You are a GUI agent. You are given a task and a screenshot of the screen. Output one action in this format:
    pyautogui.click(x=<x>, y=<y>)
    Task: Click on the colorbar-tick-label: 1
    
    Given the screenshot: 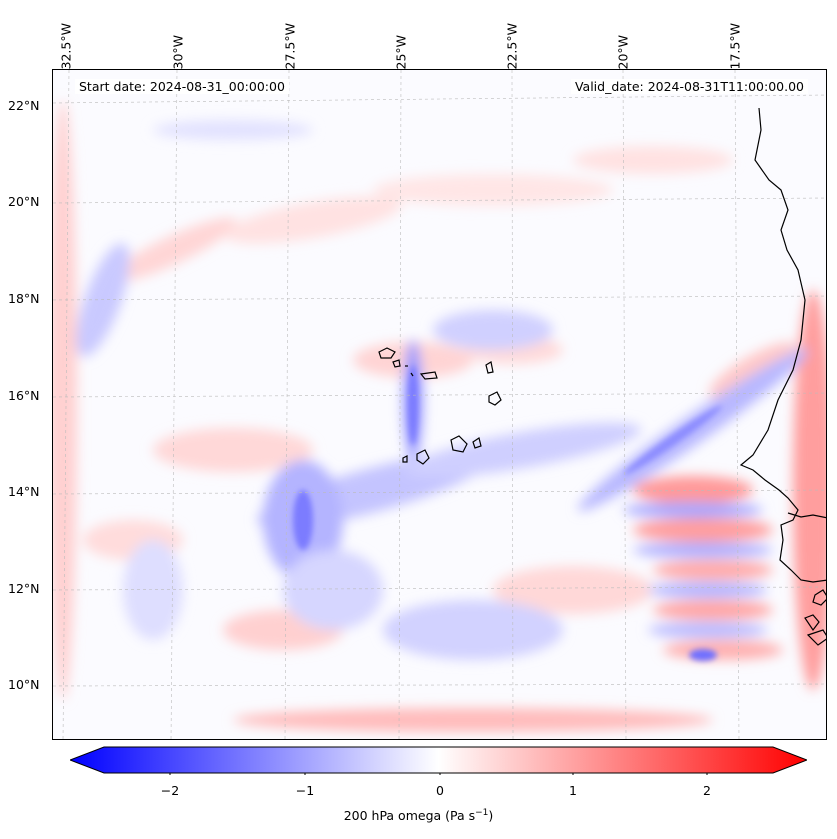 What is the action you would take?
    pyautogui.click(x=573, y=790)
    